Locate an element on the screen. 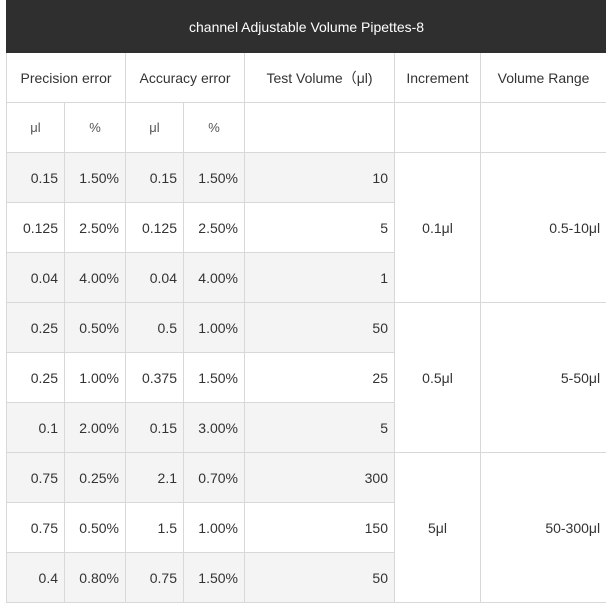 The width and height of the screenshot is (606, 608). accuracy-pct-cell: 2.50% is located at coordinates (214, 227).